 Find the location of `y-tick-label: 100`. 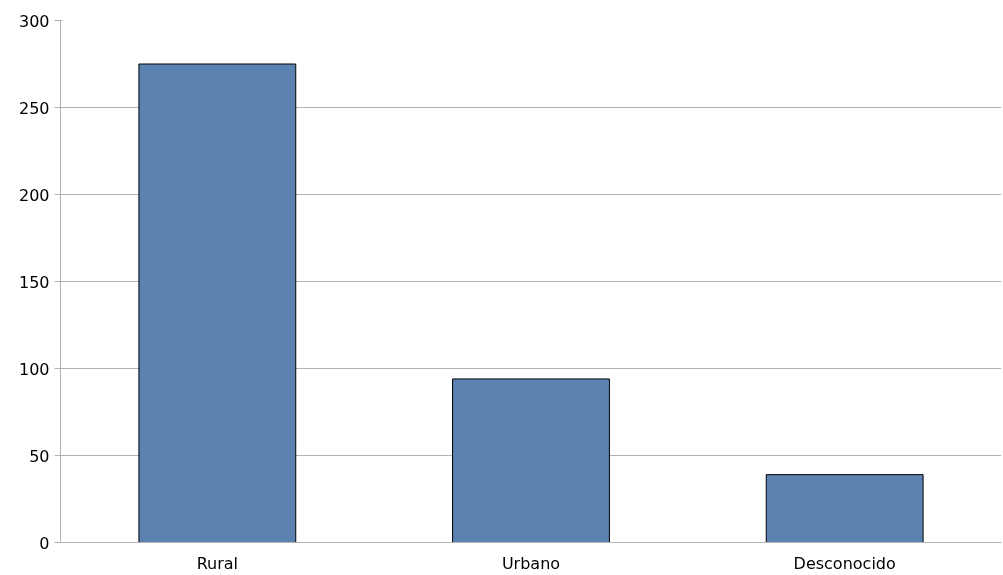

y-tick-label: 100 is located at coordinates (34, 369).